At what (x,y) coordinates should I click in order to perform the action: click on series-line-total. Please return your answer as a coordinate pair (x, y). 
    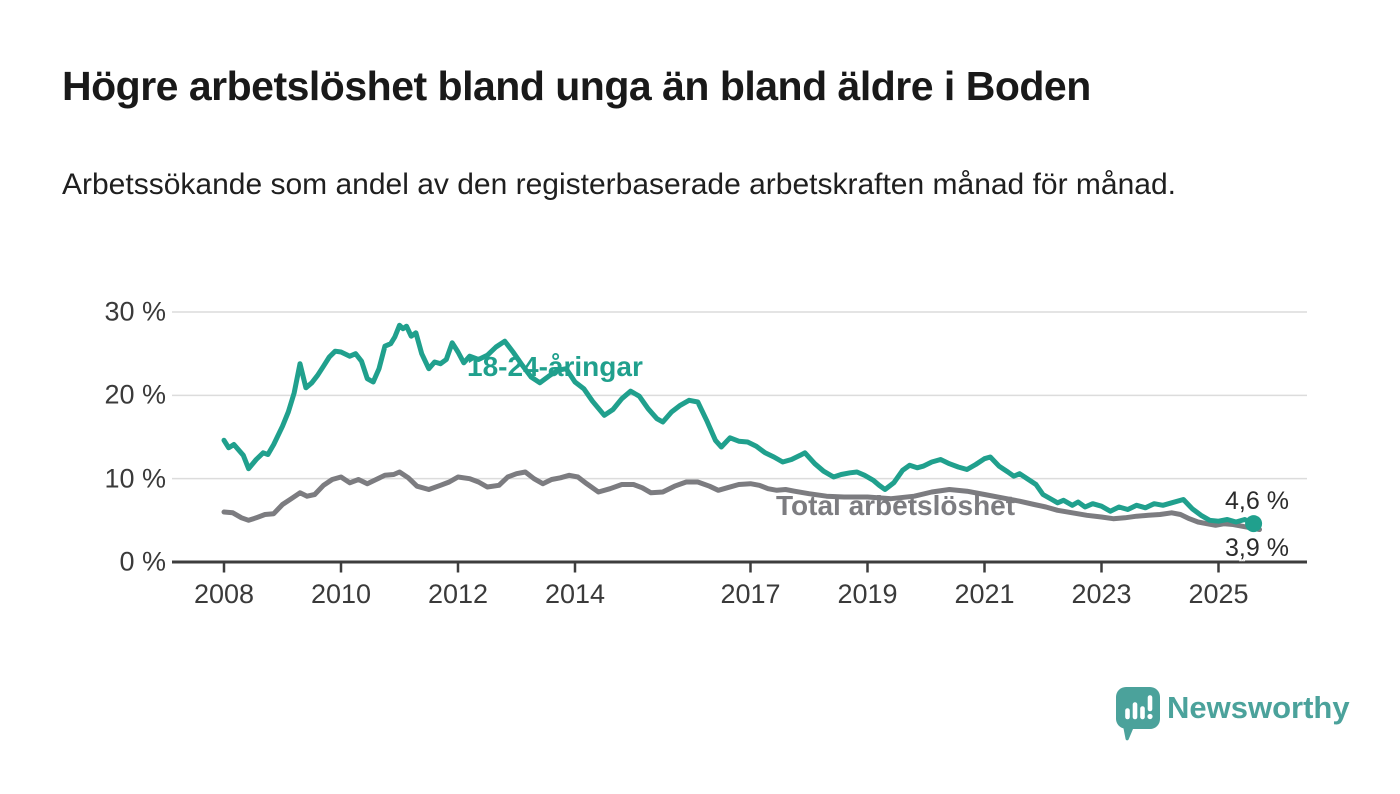
    Looking at the image, I should click on (741, 500).